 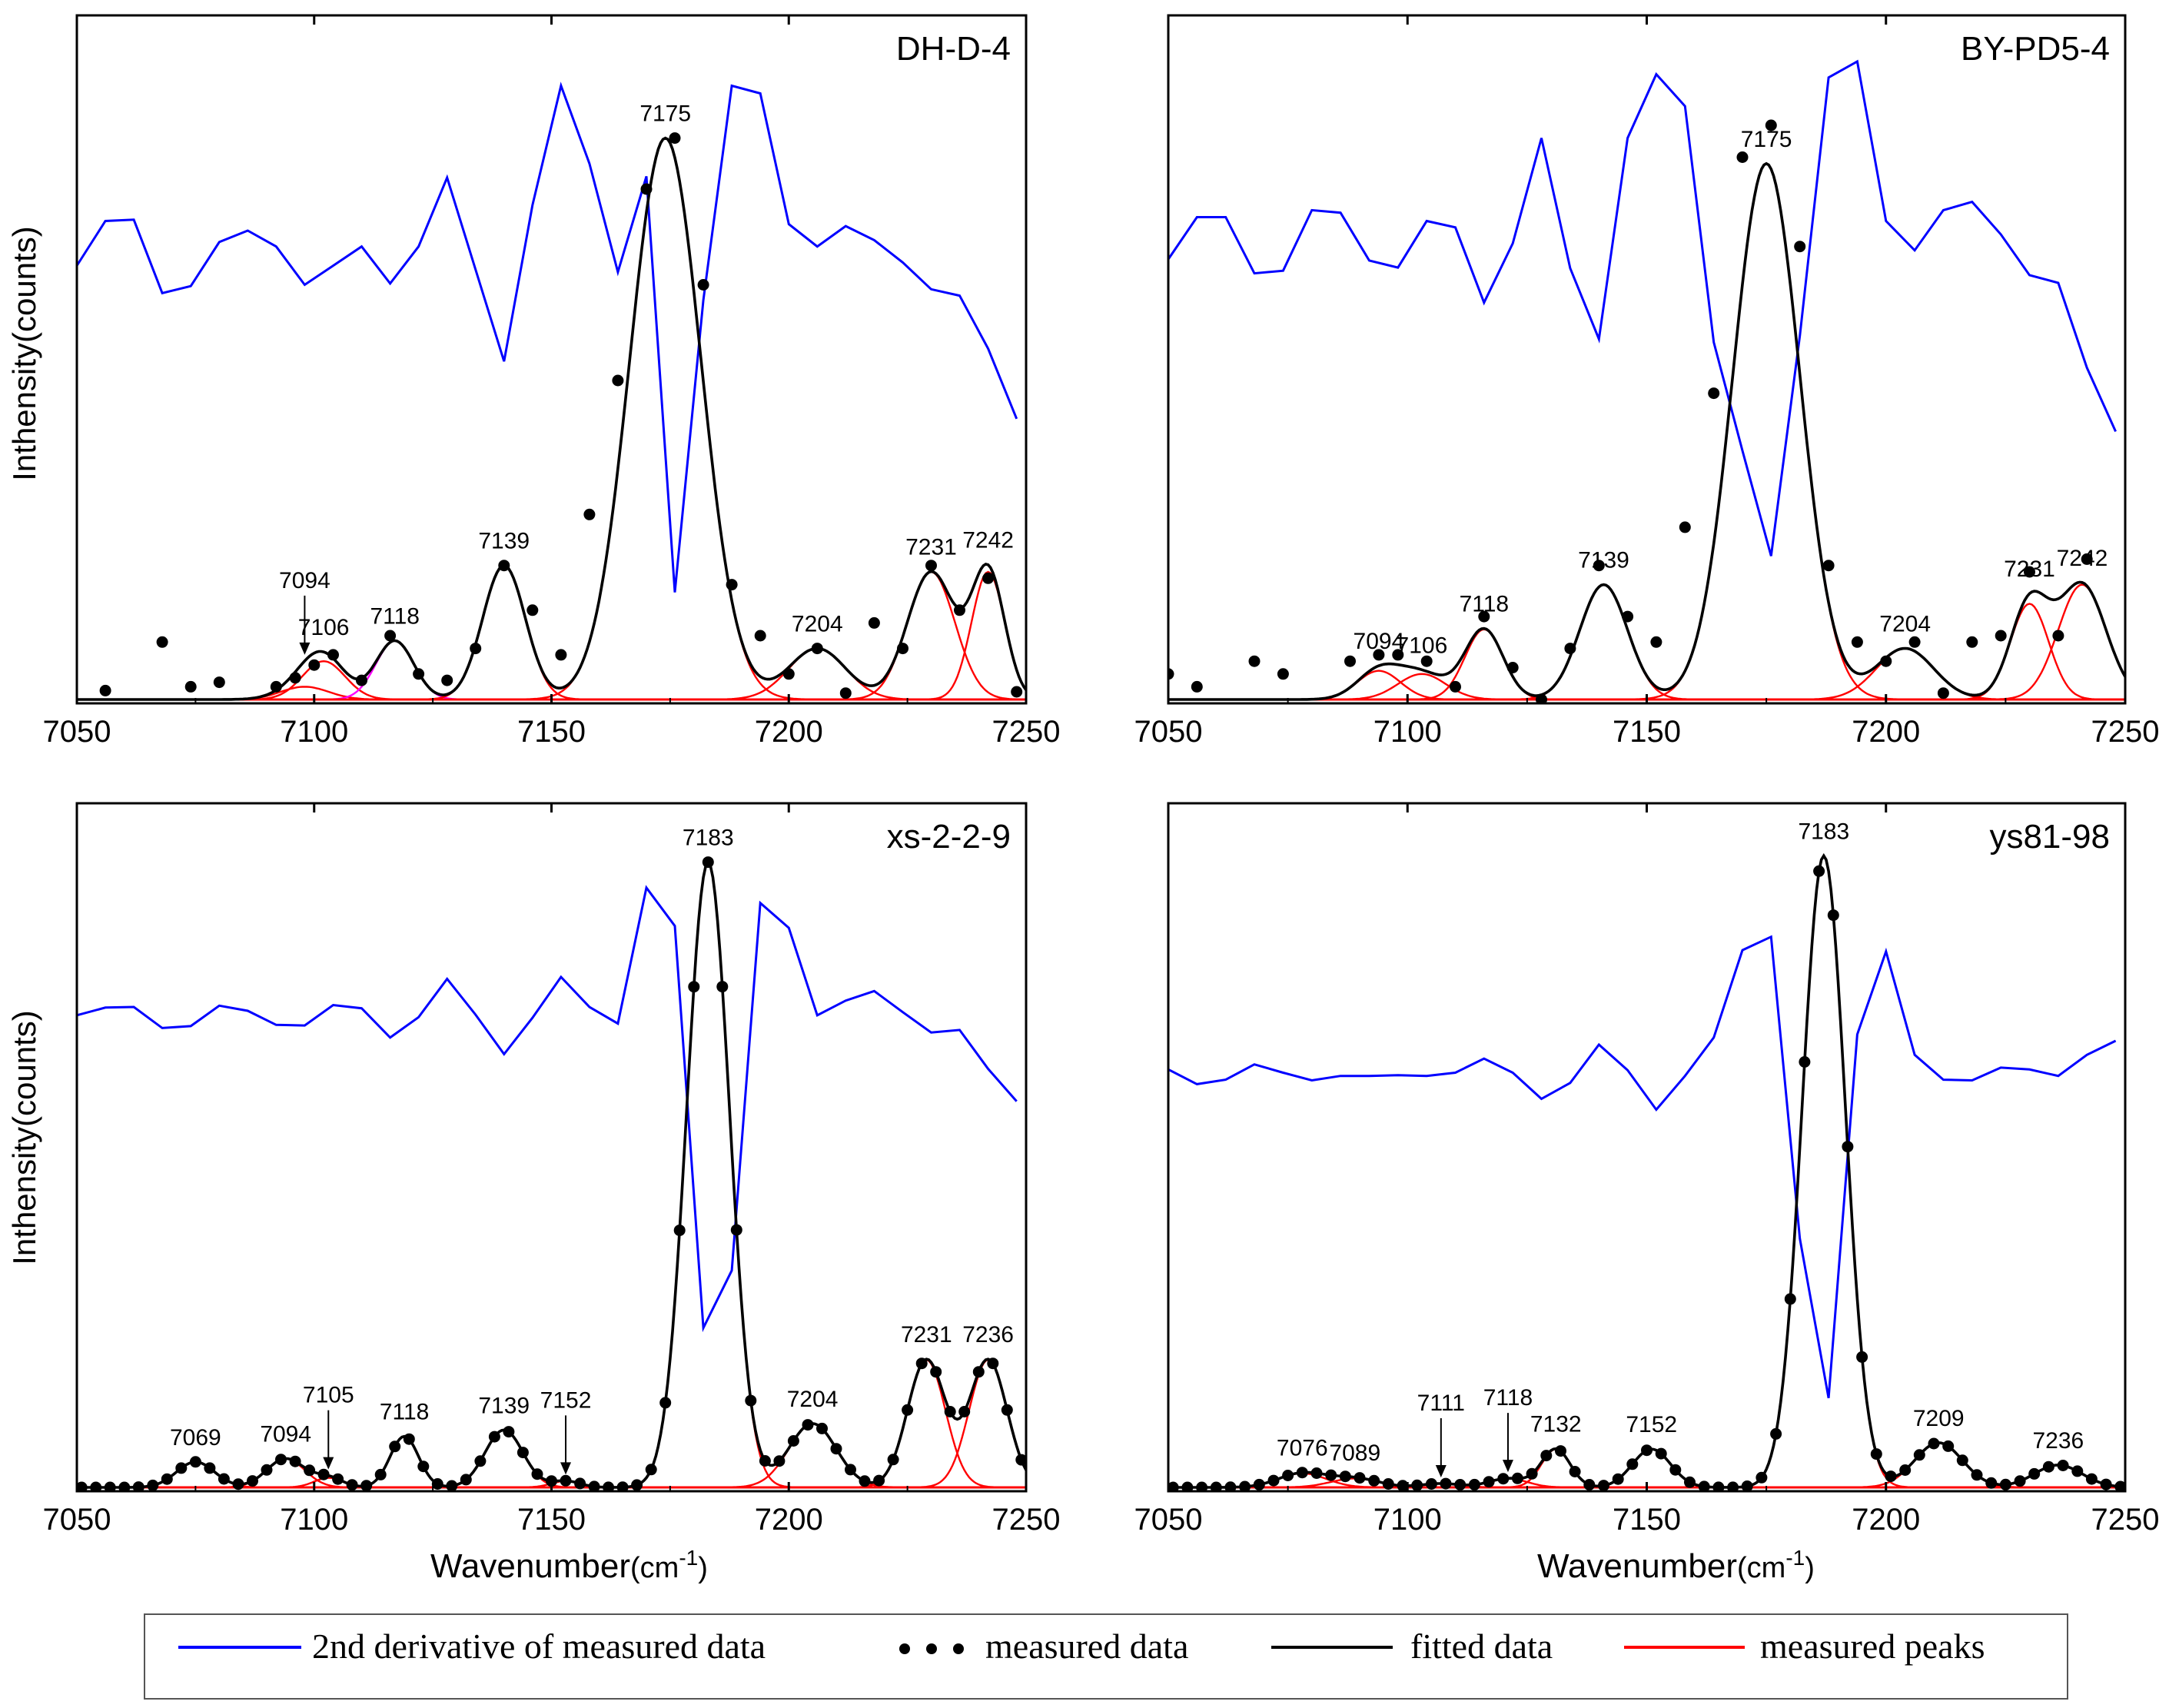 I want to click on peak-label: 7242, so click(x=2082, y=558).